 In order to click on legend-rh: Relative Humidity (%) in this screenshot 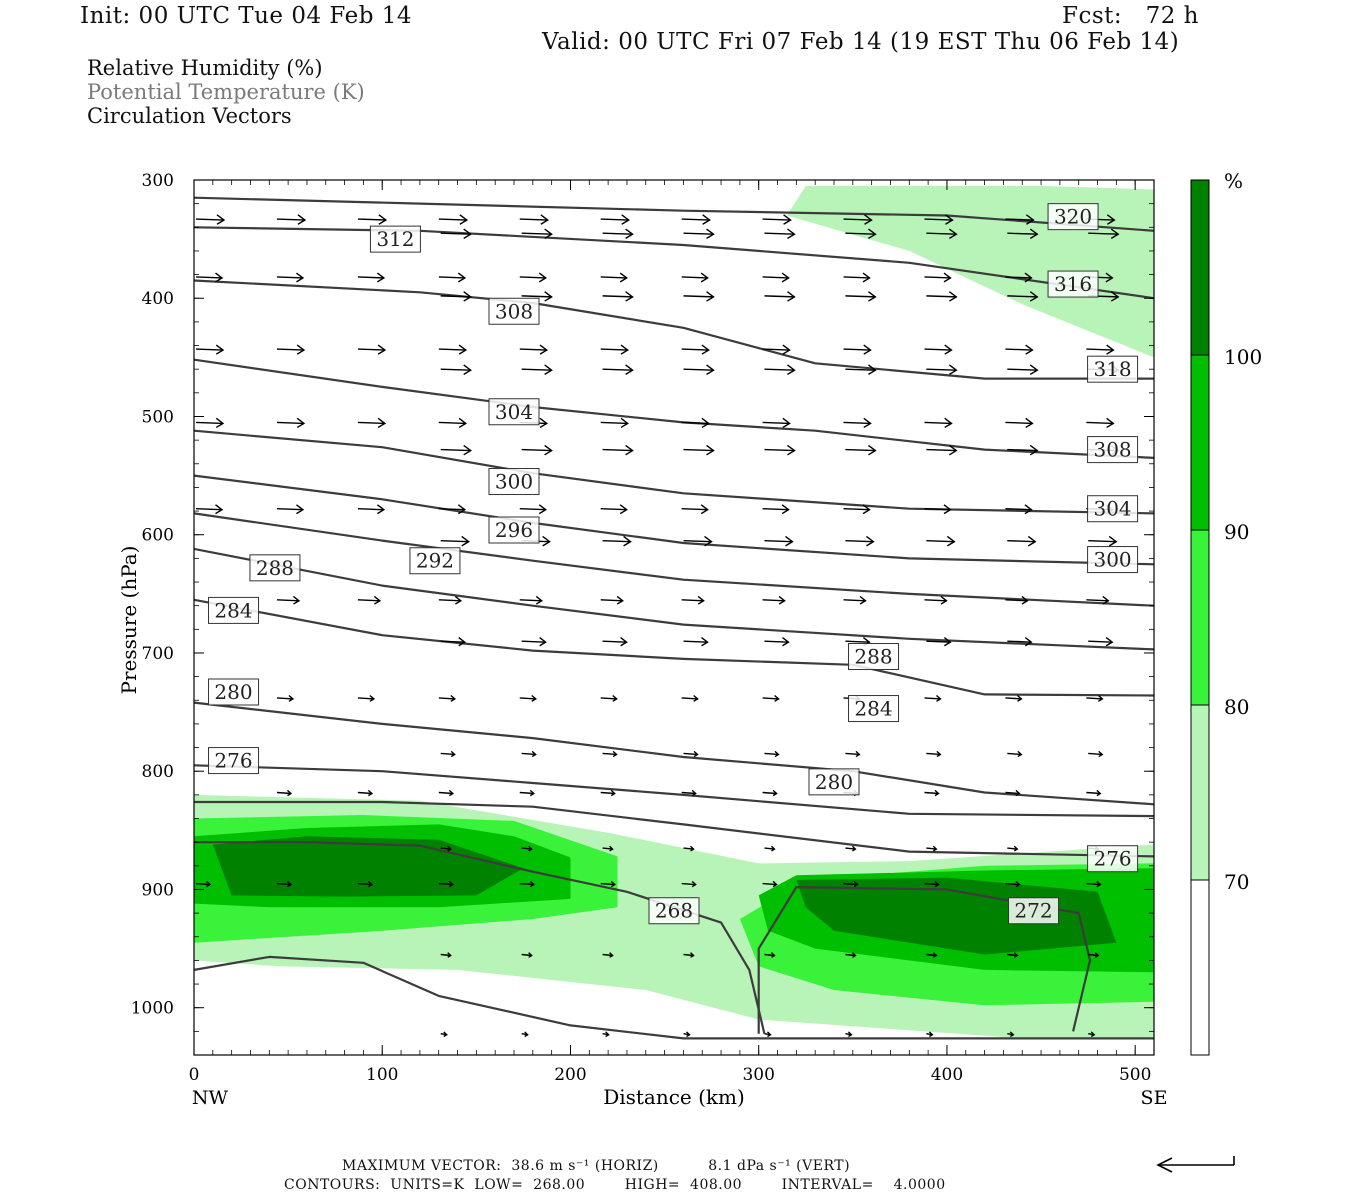, I will do `click(205, 68)`.